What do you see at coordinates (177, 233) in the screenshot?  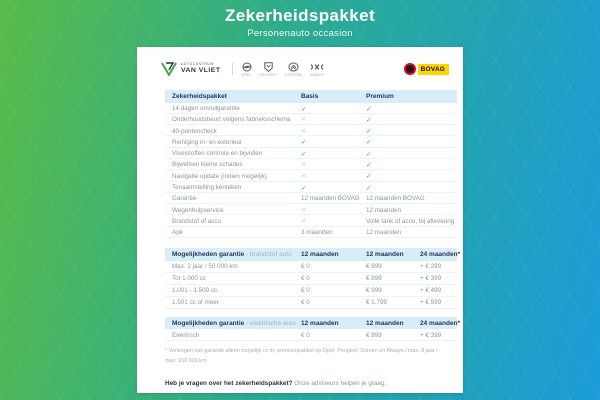 I see `row-label: Apk` at bounding box center [177, 233].